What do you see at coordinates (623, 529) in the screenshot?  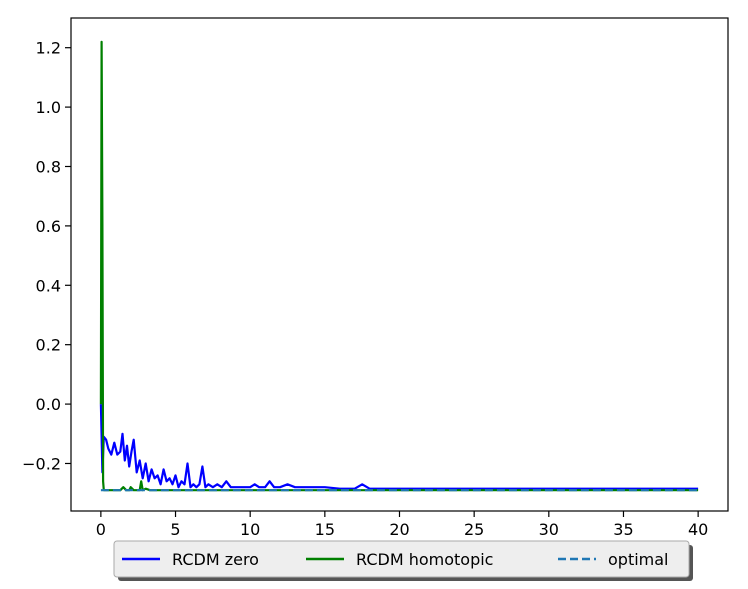 I see `x-tick-label: 35` at bounding box center [623, 529].